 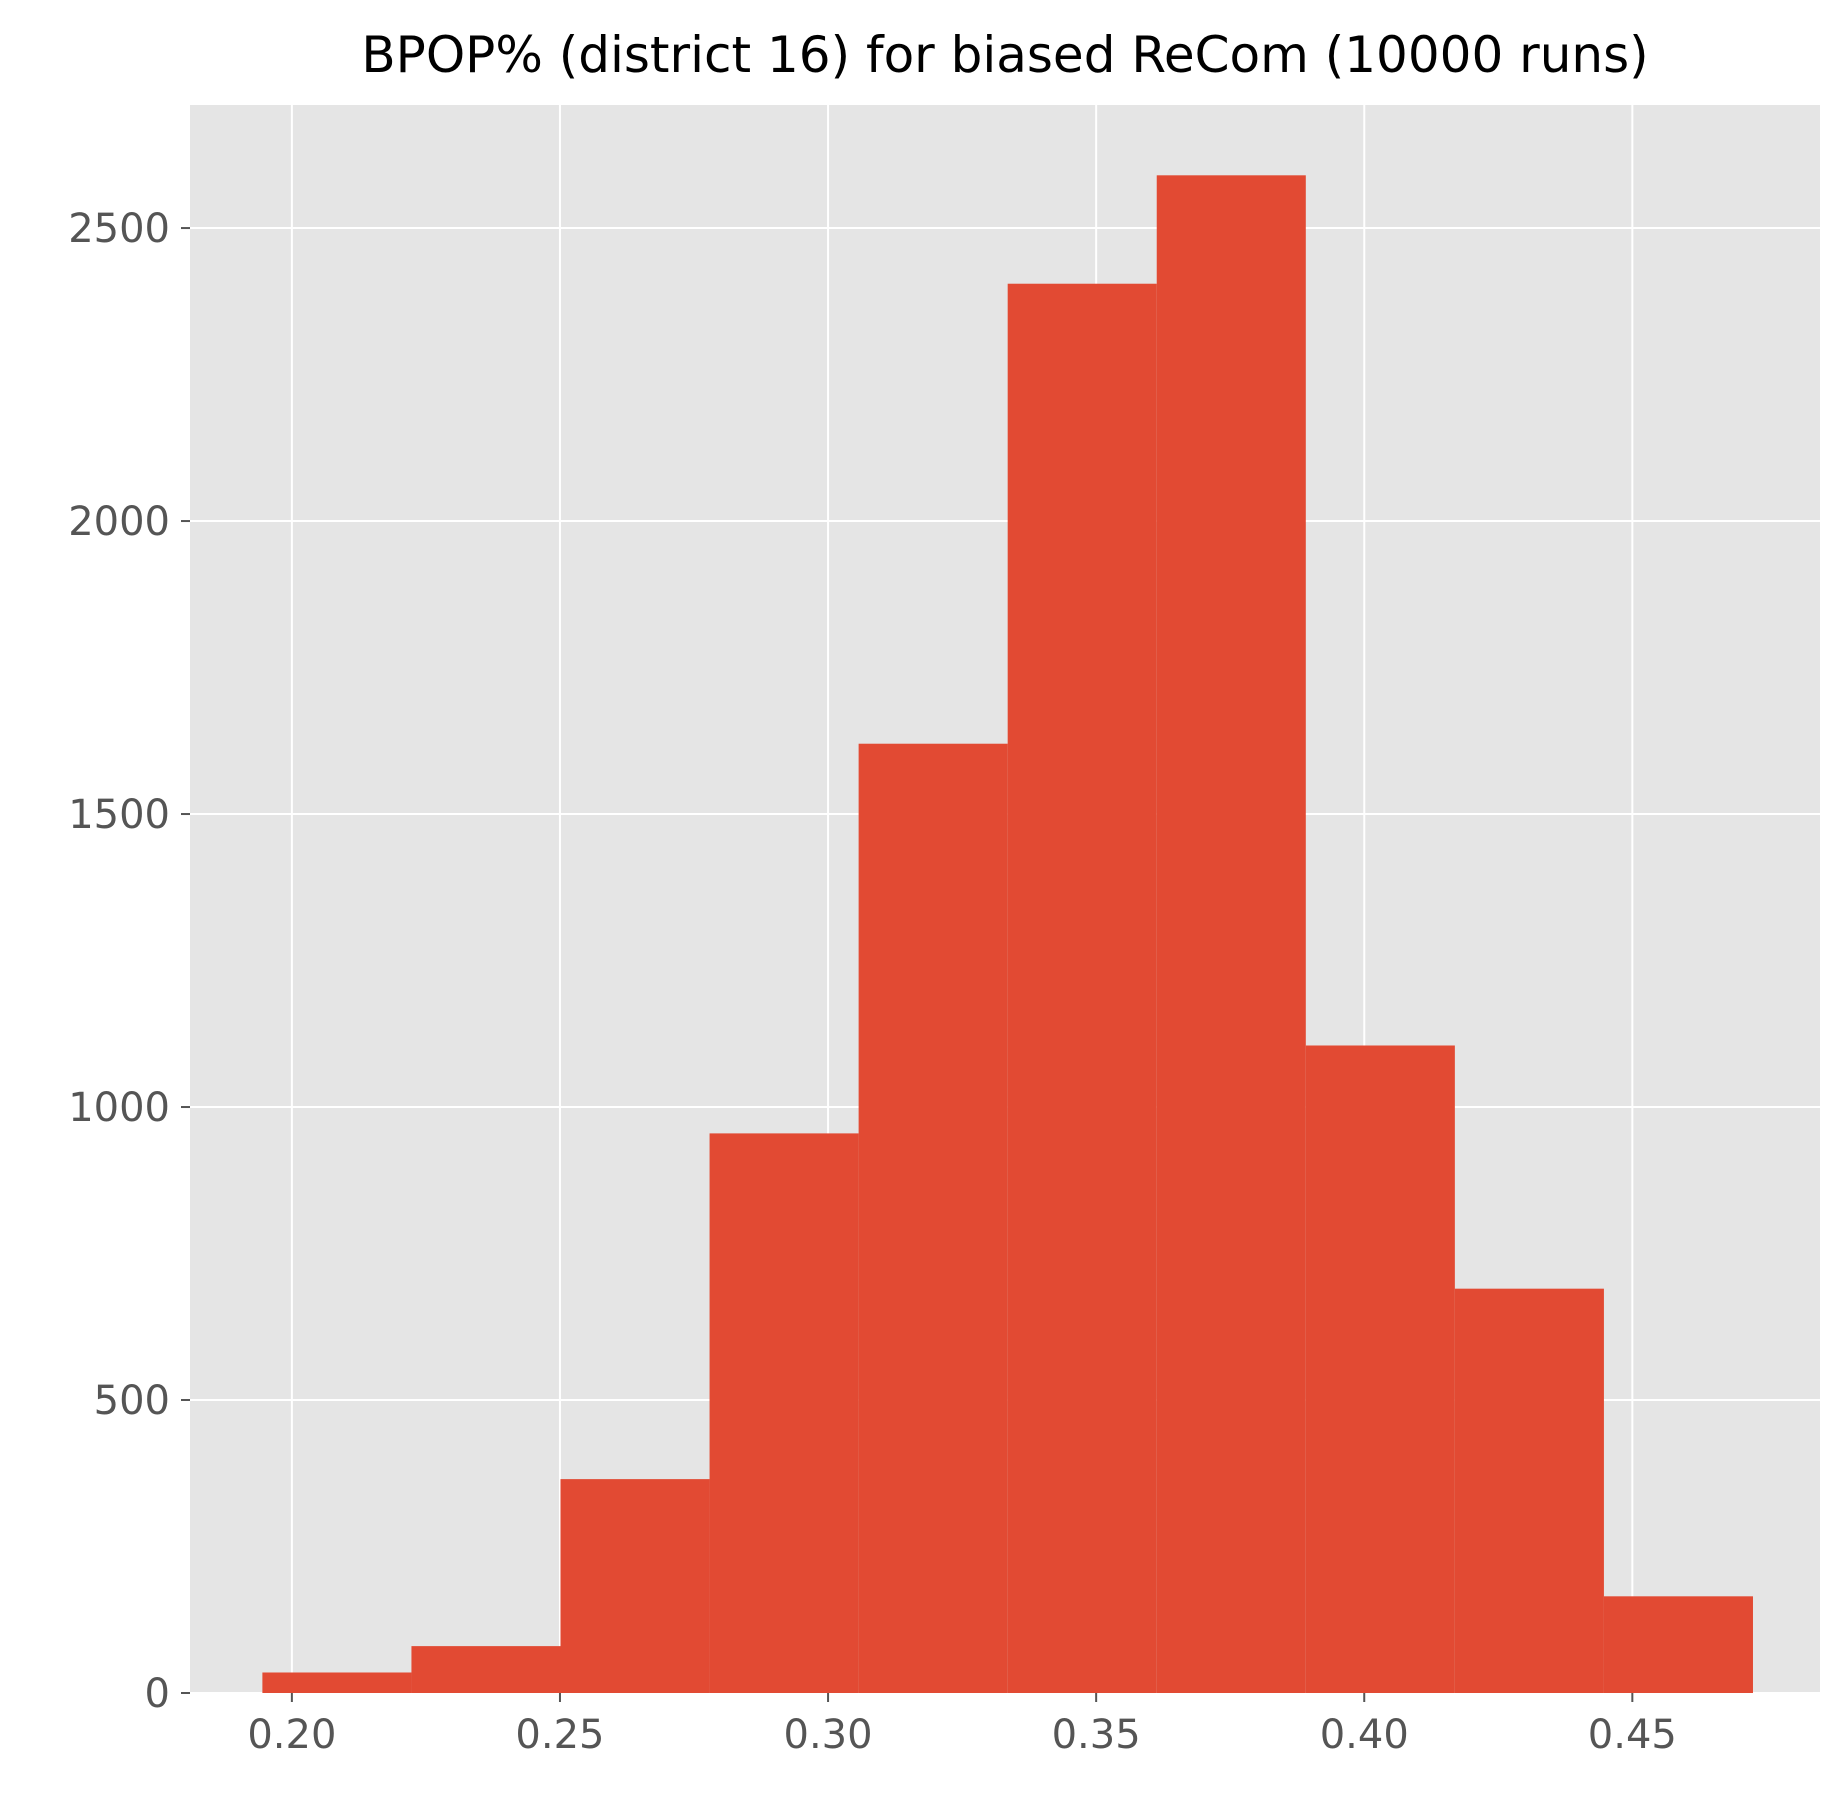 What do you see at coordinates (157, 1694) in the screenshot?
I see `y-tick-label-0: 0` at bounding box center [157, 1694].